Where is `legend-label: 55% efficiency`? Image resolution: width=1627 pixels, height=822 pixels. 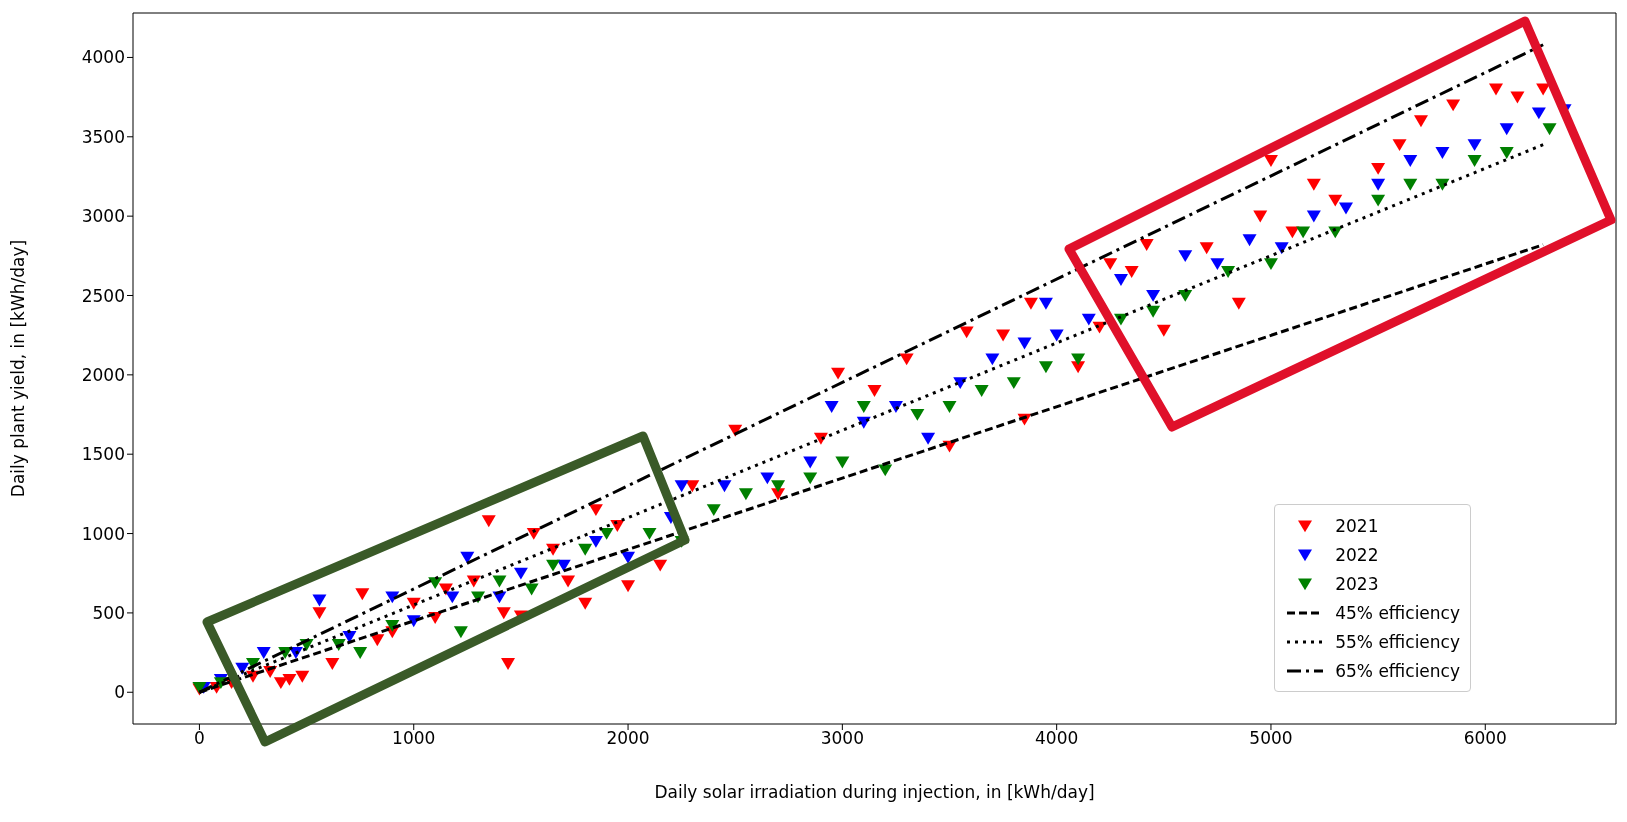 legend-label: 55% efficiency is located at coordinates (1397, 641).